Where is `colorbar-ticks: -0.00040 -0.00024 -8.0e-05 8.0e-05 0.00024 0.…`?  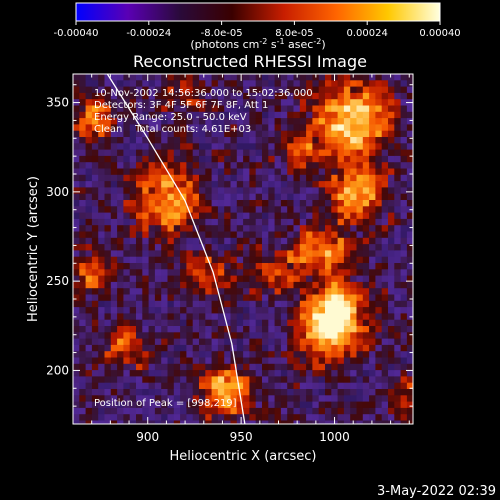
colorbar-ticks: -0.00040 -0.00024 -8.0e-05 8.0e-05 0.00024 0.… is located at coordinates (257, 30).